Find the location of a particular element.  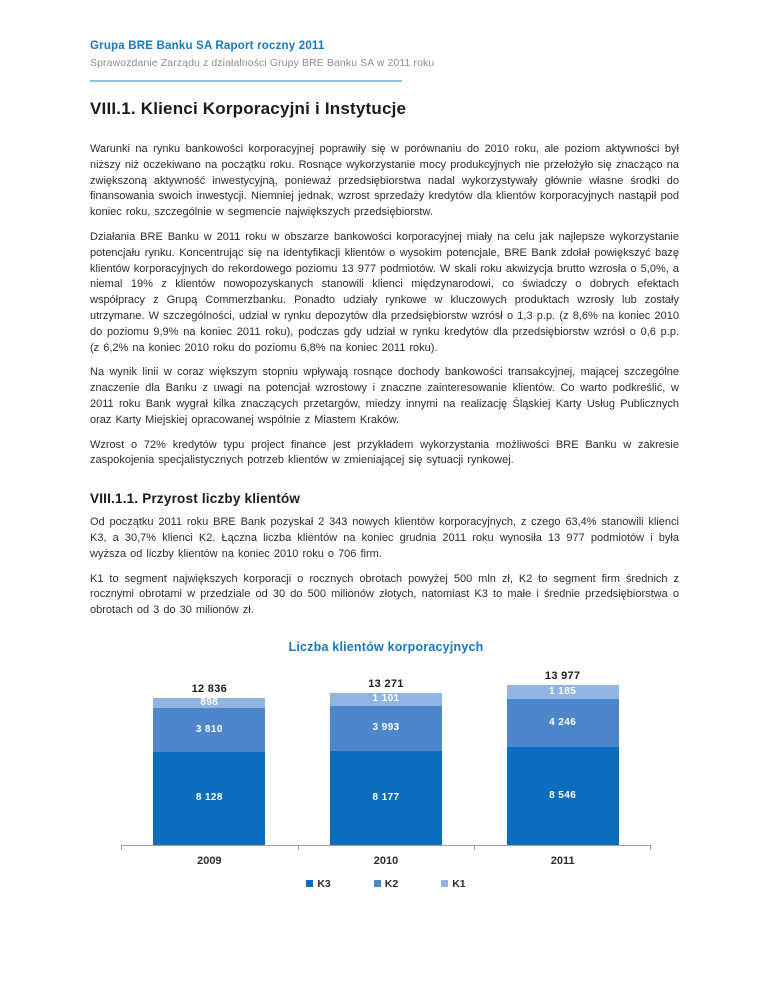

chart-title: Liczba klientów korporacyjnych is located at coordinates (386, 646).